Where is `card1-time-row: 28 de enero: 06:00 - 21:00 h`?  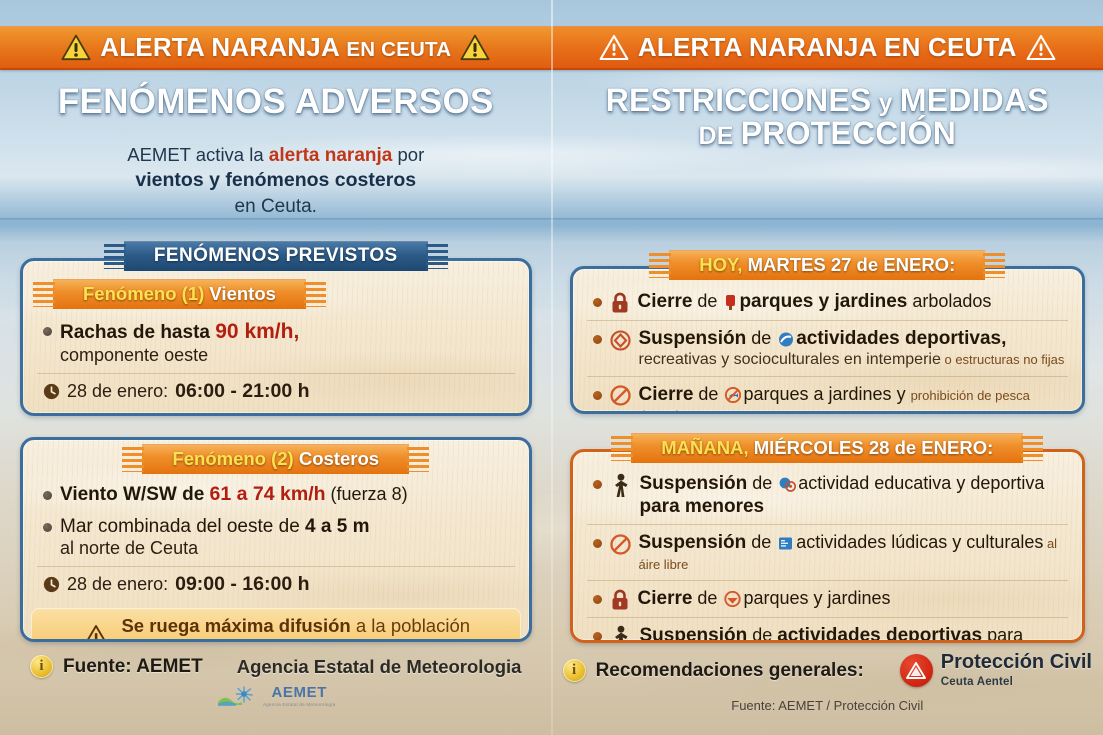 card1-time-row: 28 de enero: 06:00 - 21:00 h is located at coordinates (276, 390).